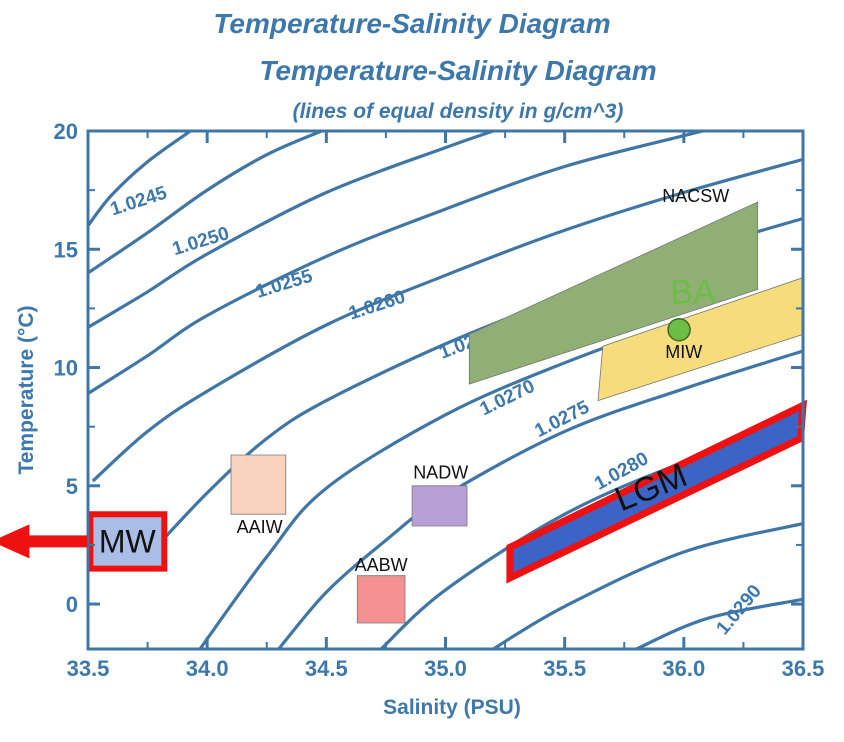 This screenshot has width=844, height=742. What do you see at coordinates (72, 486) in the screenshot?
I see `y-tick-label: 5` at bounding box center [72, 486].